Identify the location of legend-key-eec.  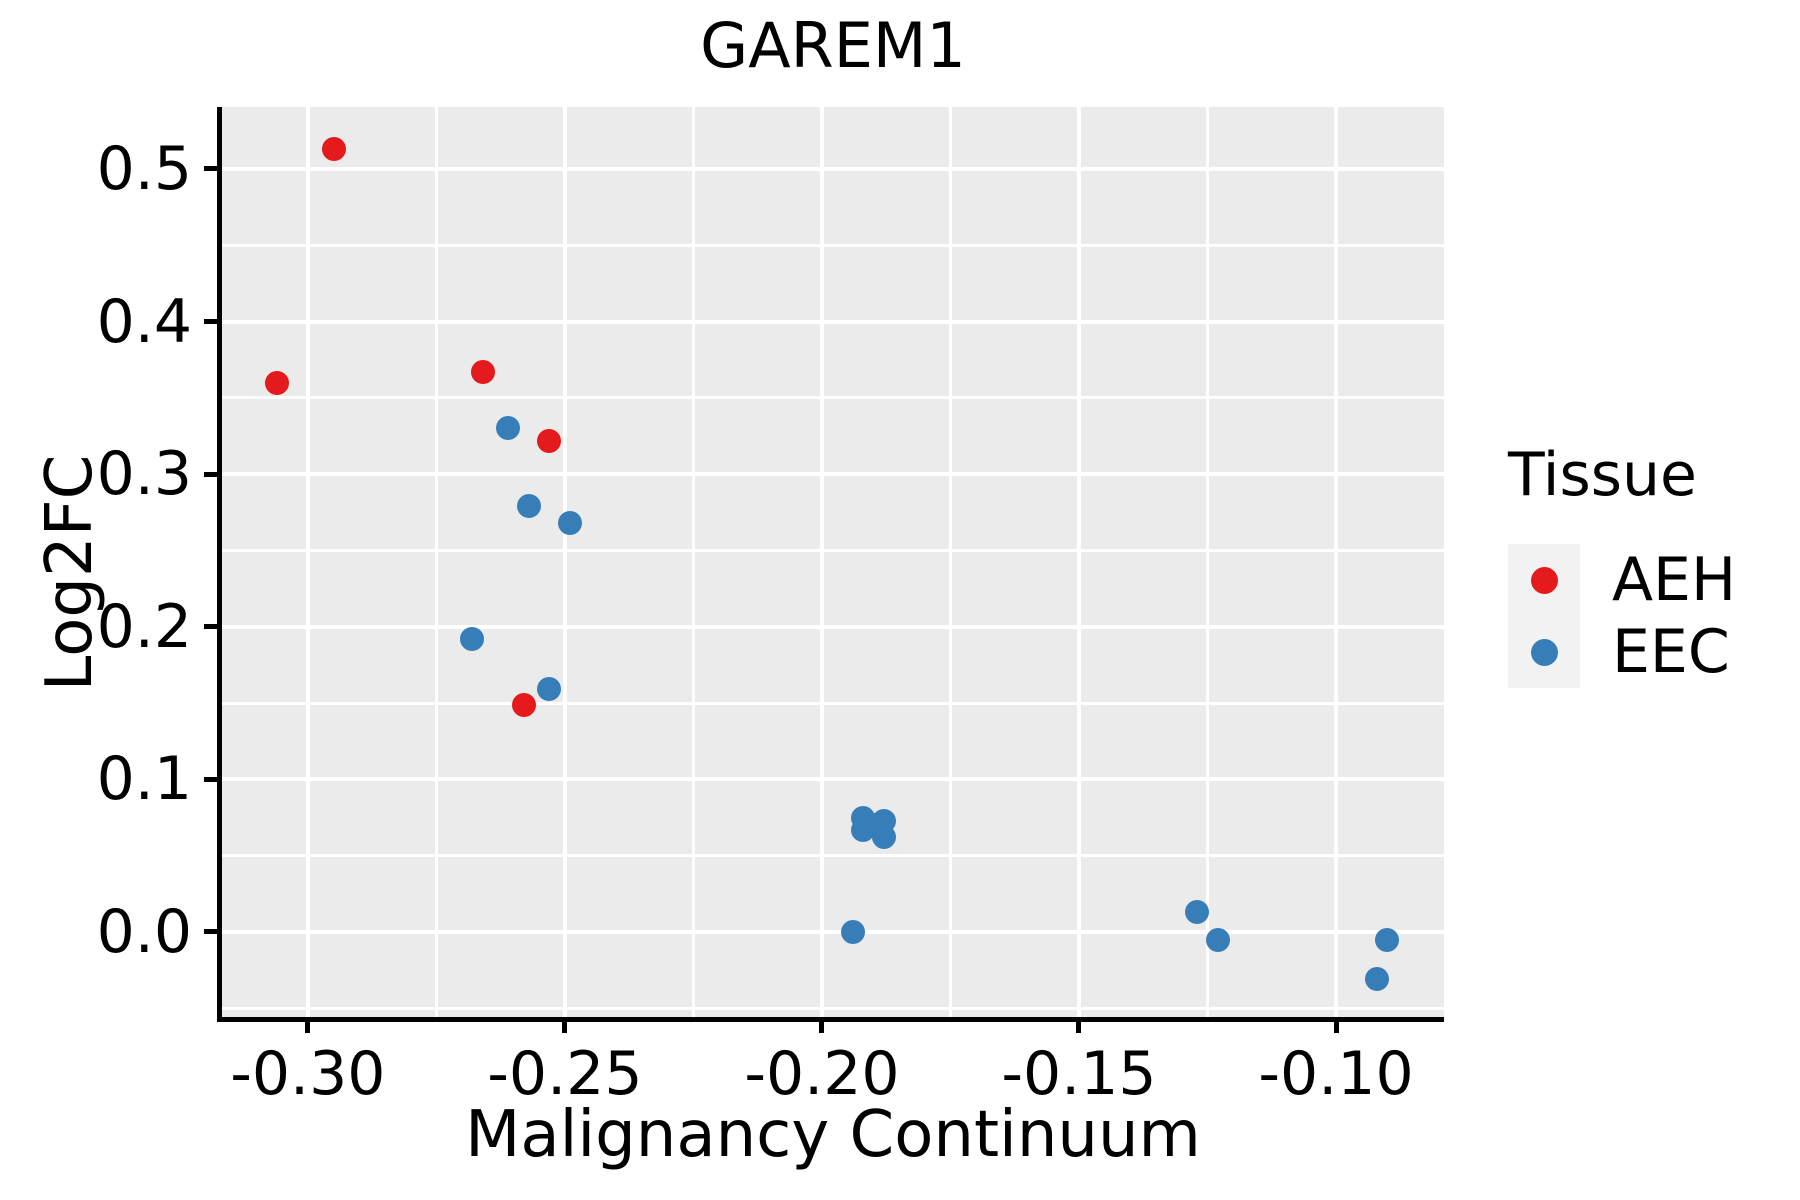
(1544, 652).